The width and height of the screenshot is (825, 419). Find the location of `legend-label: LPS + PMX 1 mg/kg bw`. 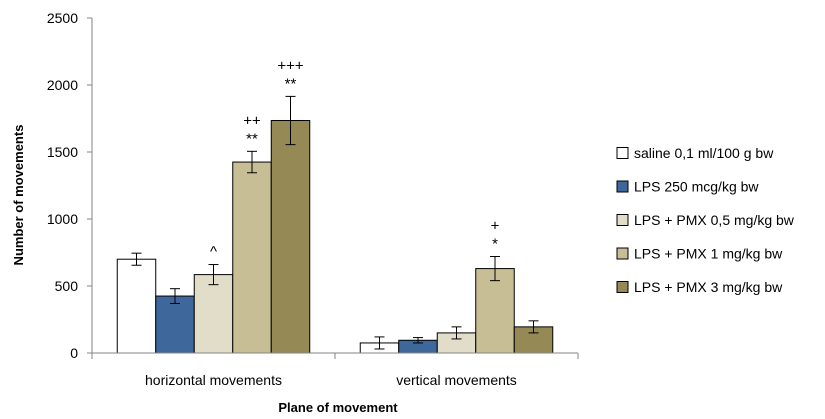

legend-label: LPS + PMX 1 mg/kg bw is located at coordinates (708, 254).